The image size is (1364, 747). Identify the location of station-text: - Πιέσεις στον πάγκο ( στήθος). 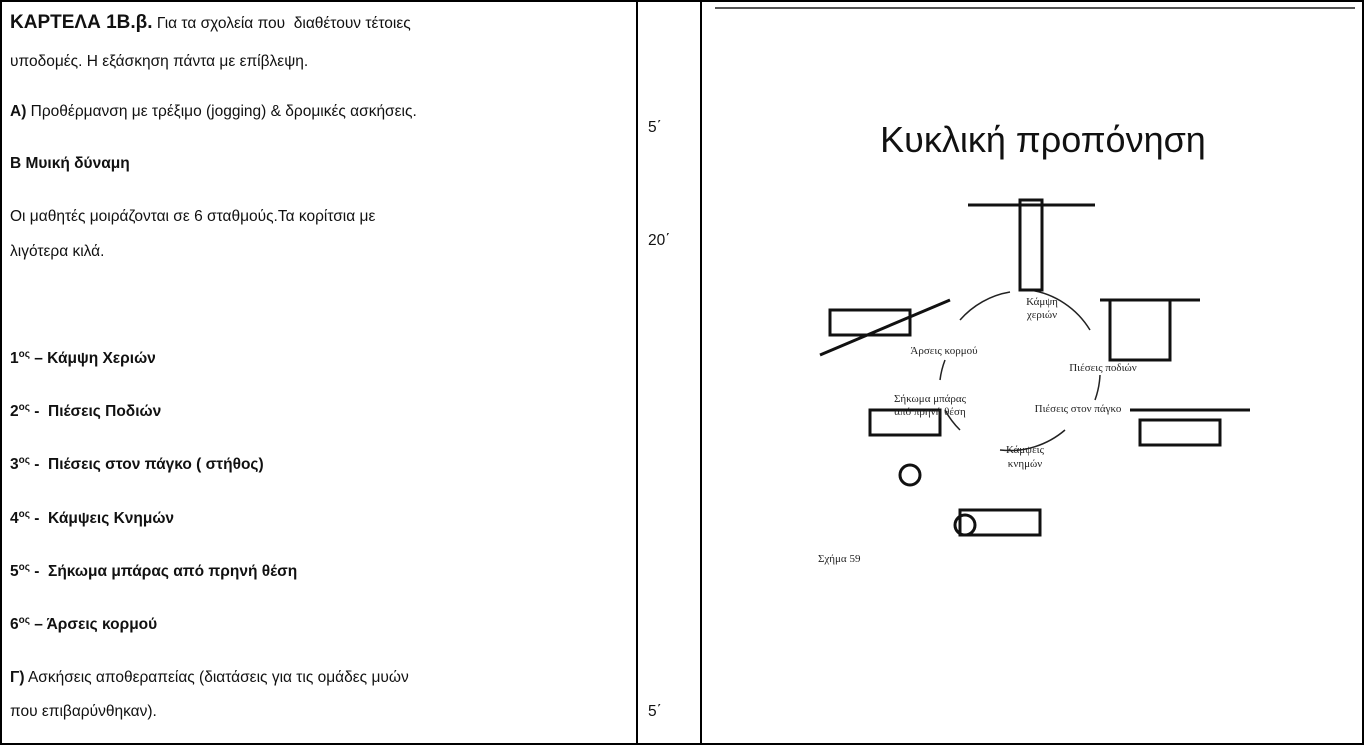
(146, 465).